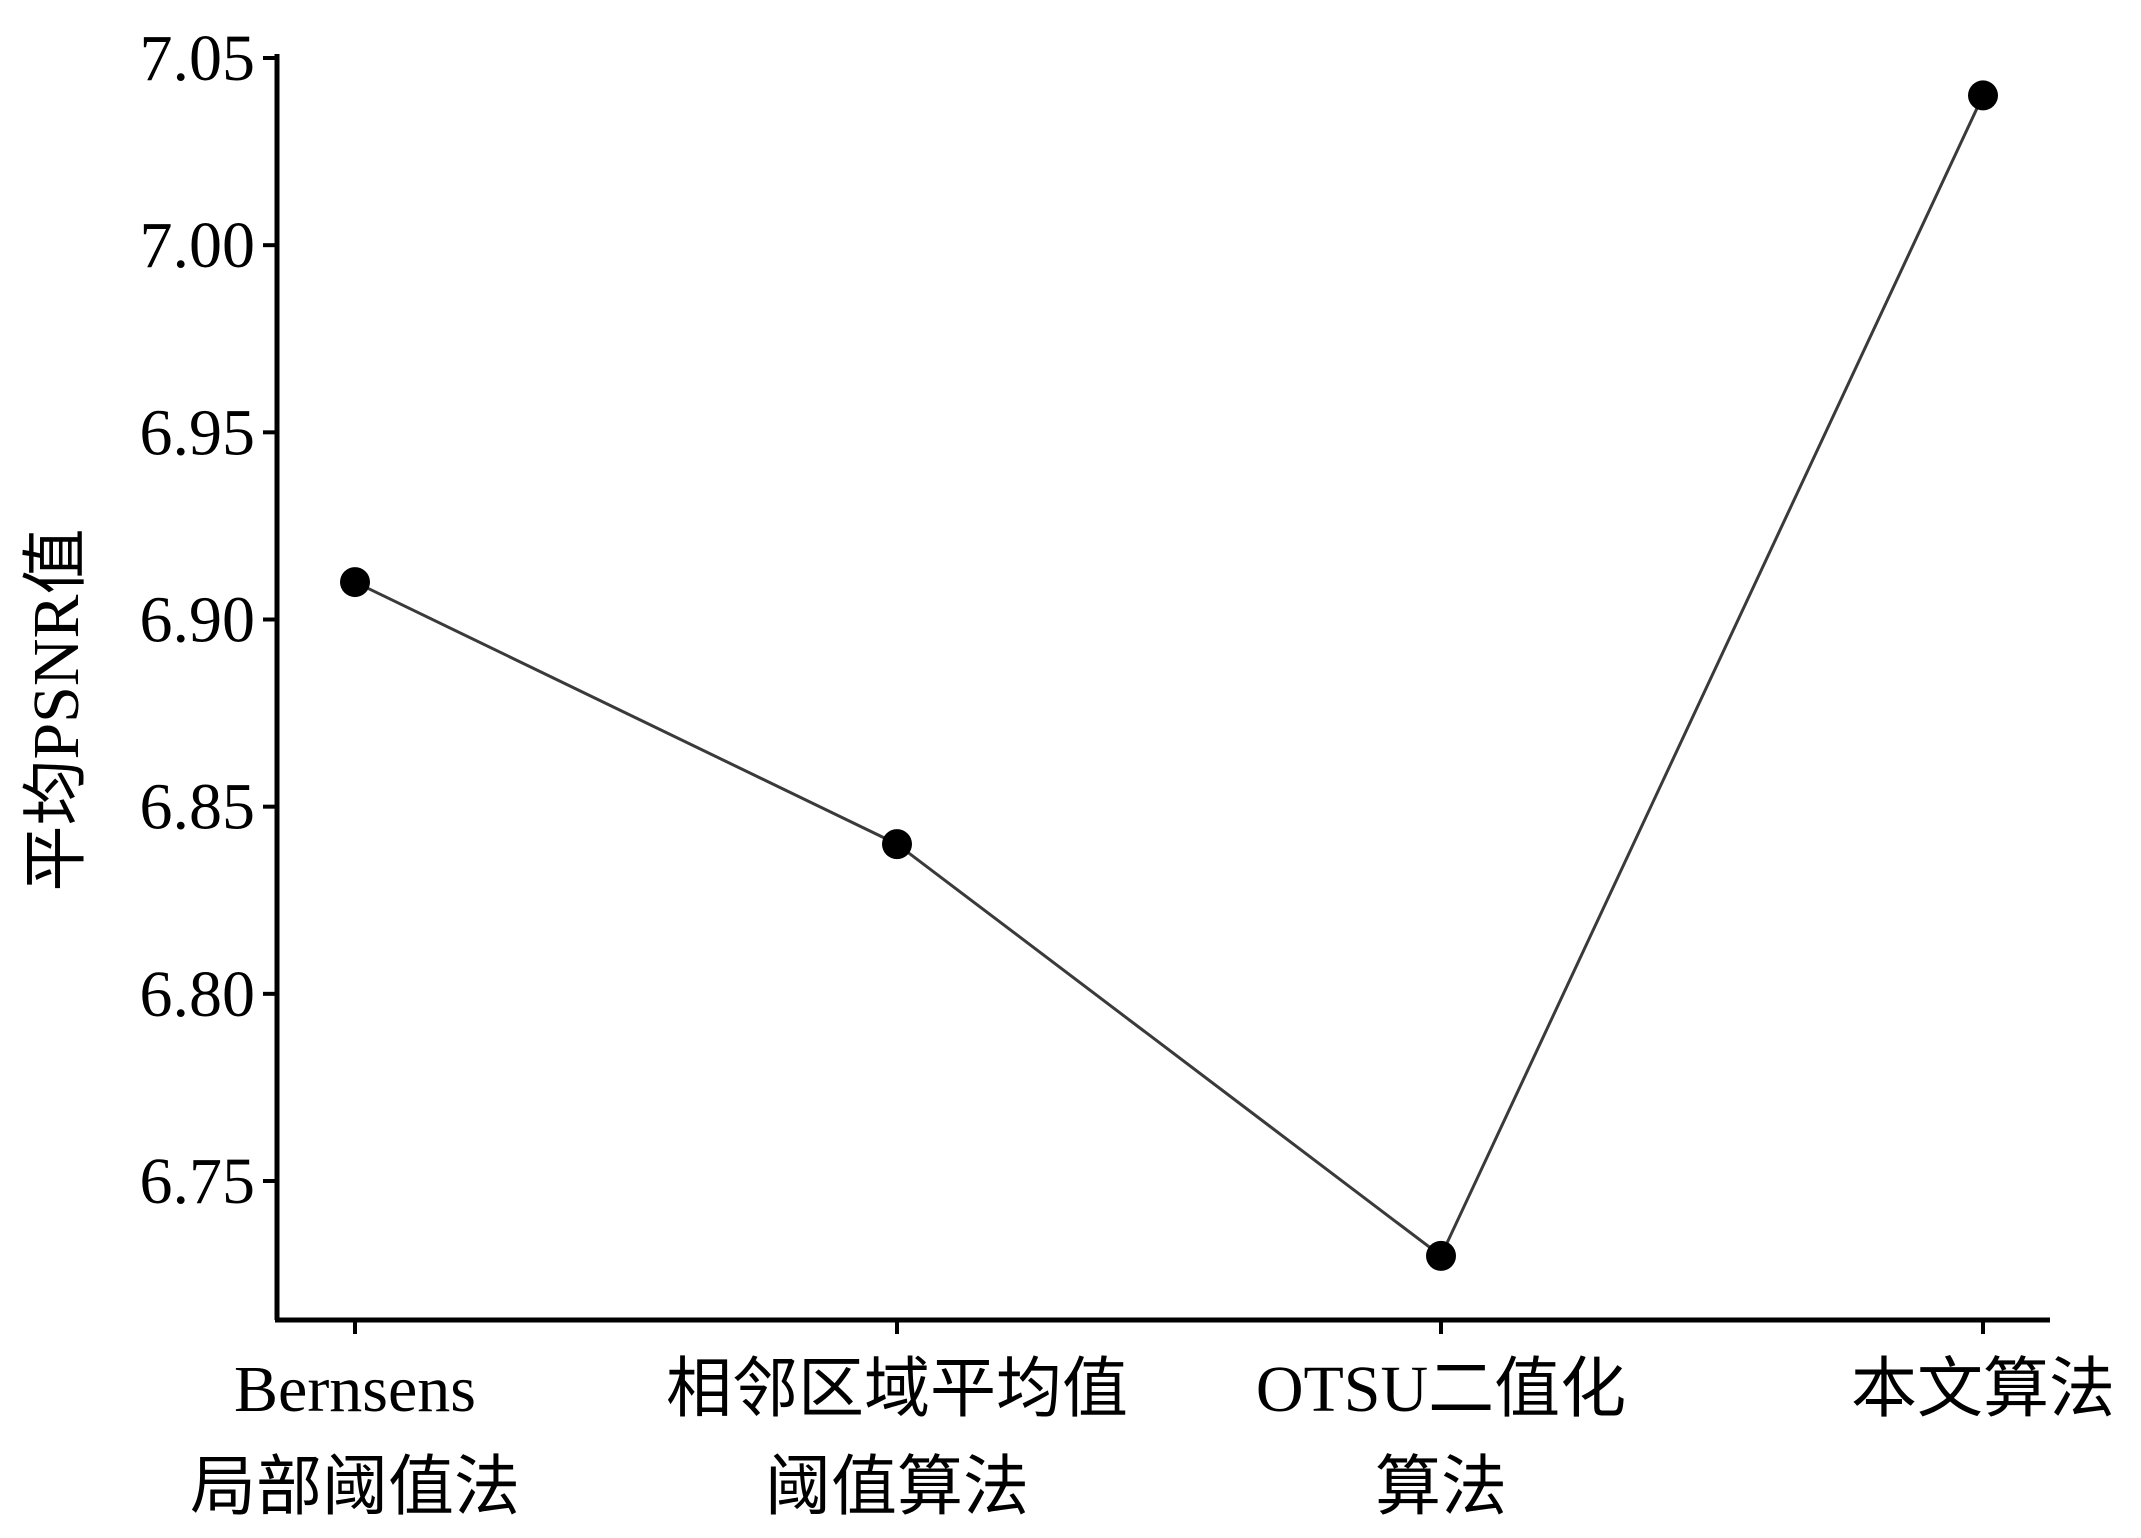 The width and height of the screenshot is (2141, 1538). I want to click on y-tick-label: 7.05, so click(198, 58).